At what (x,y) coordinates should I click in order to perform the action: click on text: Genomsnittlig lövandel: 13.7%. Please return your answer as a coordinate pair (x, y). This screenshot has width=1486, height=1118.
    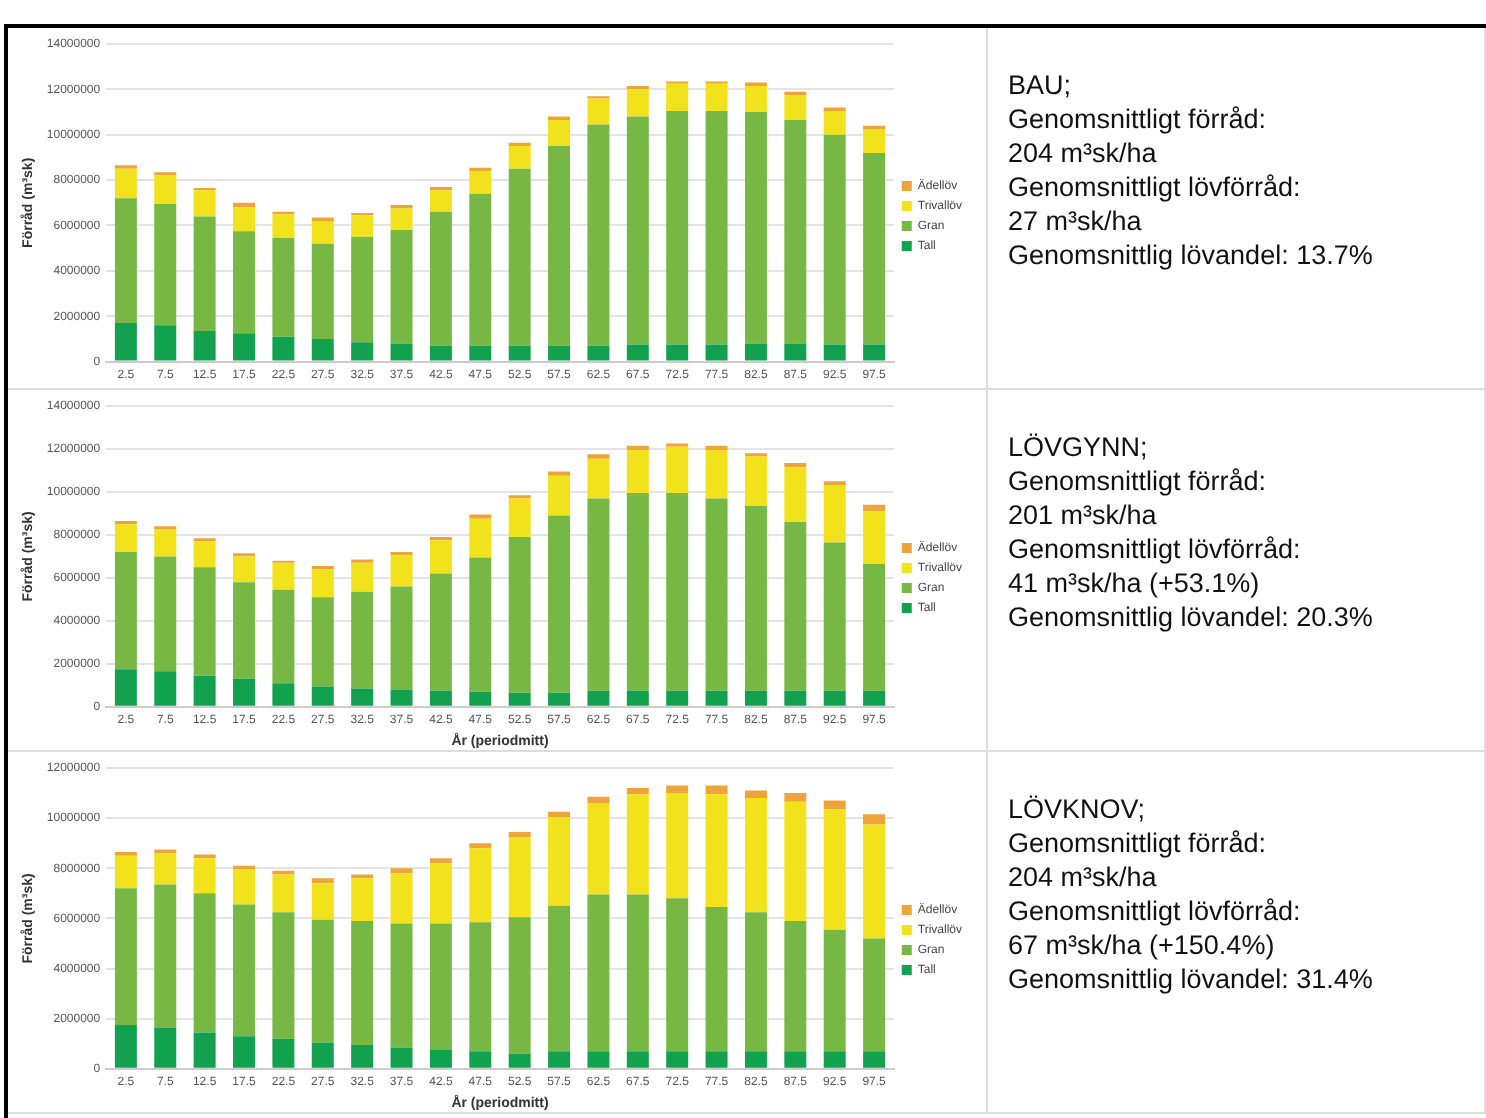
    Looking at the image, I should click on (1191, 255).